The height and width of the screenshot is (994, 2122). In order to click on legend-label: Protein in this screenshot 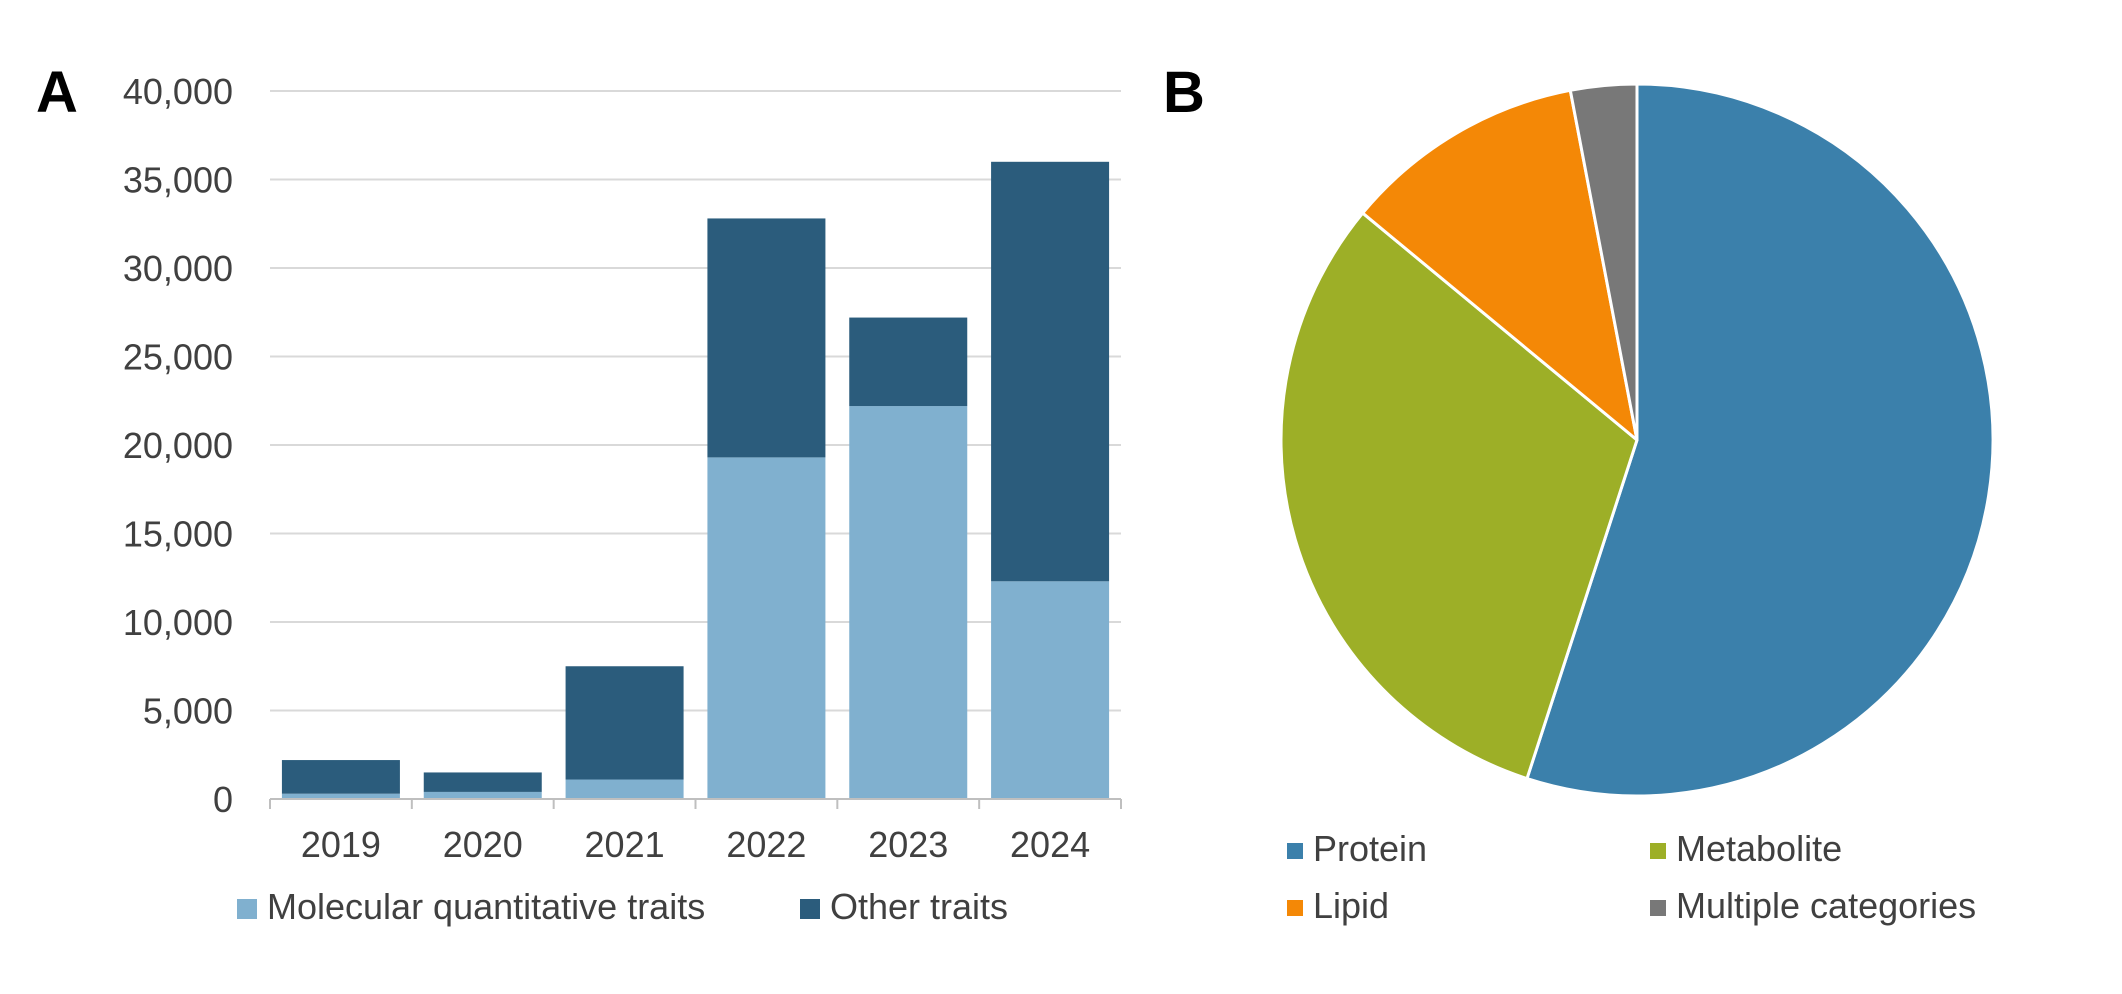, I will do `click(1370, 848)`.